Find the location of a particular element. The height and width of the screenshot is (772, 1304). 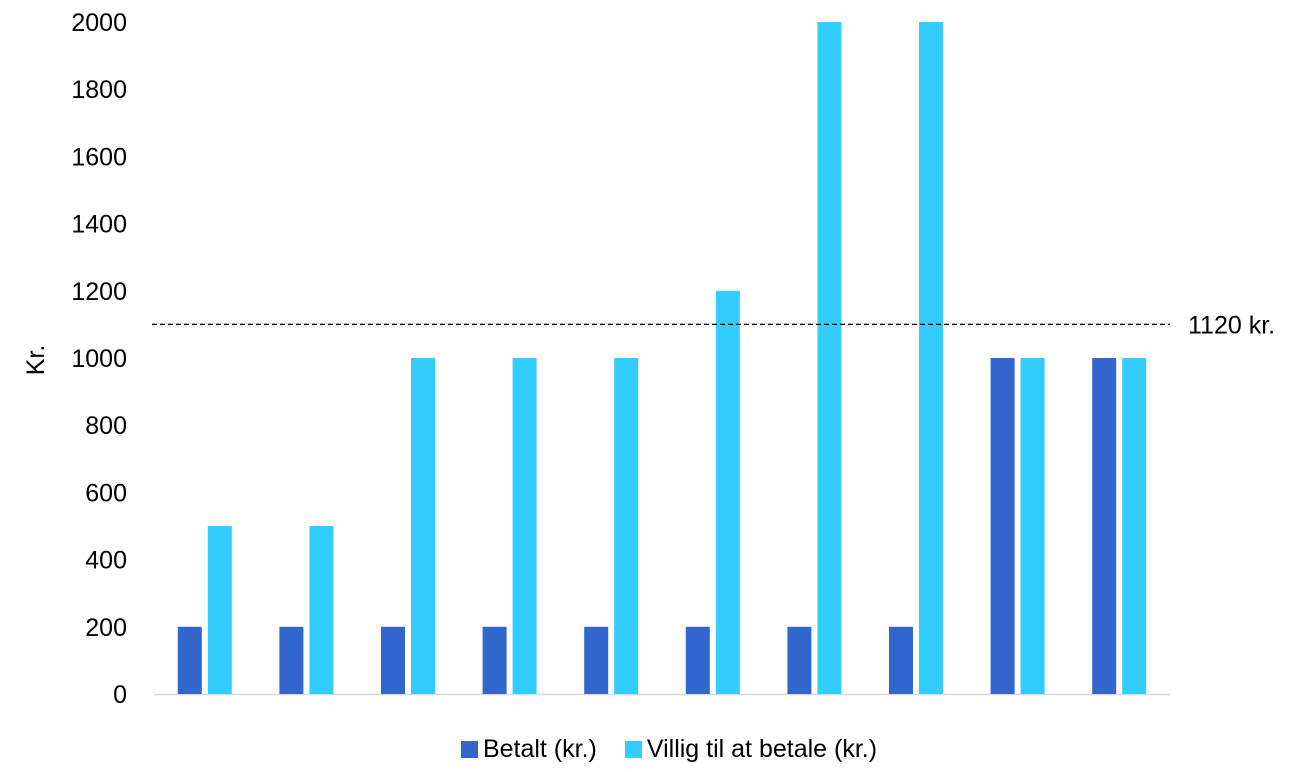

y-tick-label: 400 is located at coordinates (106, 561).